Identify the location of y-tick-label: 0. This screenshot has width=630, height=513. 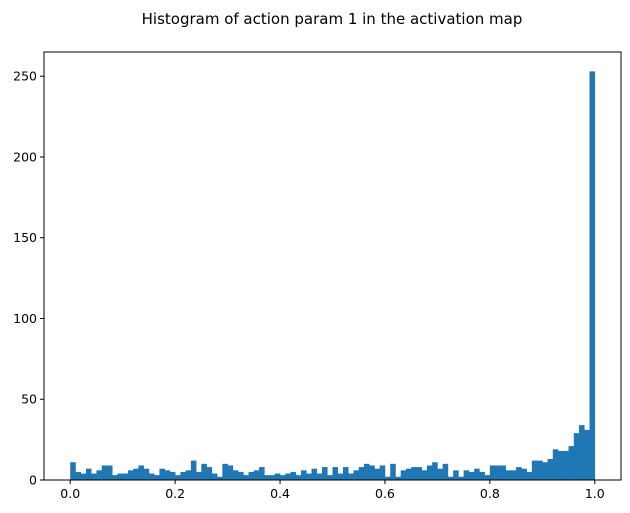
(33, 480).